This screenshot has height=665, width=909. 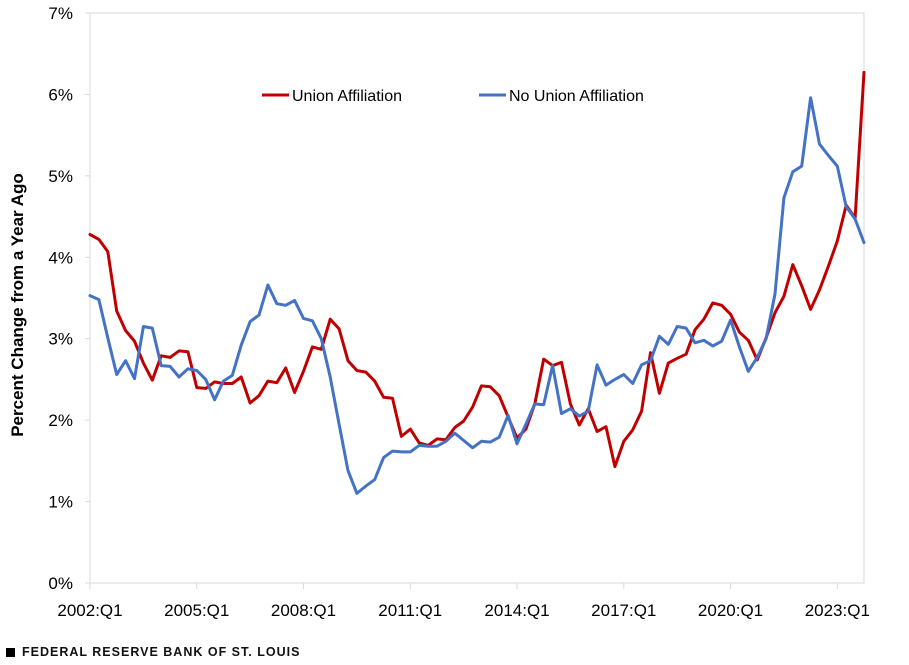 What do you see at coordinates (576, 96) in the screenshot?
I see `legend-label: No Union Affiliation` at bounding box center [576, 96].